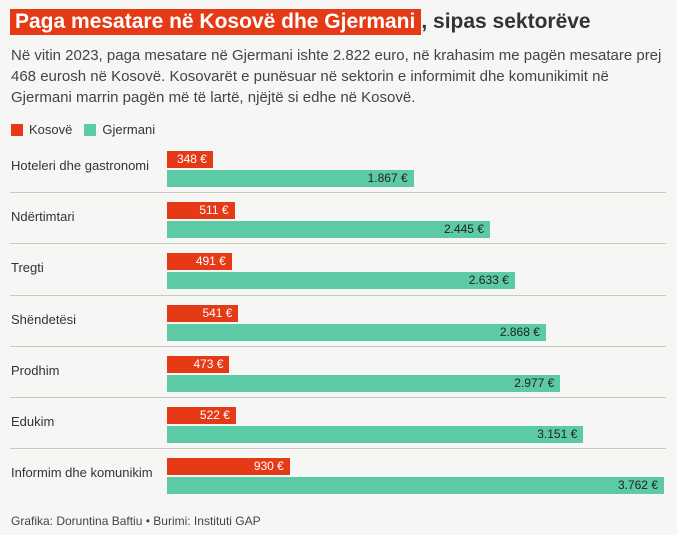 The width and height of the screenshot is (677, 535). What do you see at coordinates (463, 229) in the screenshot?
I see `bar-value-label: 2.445 €` at bounding box center [463, 229].